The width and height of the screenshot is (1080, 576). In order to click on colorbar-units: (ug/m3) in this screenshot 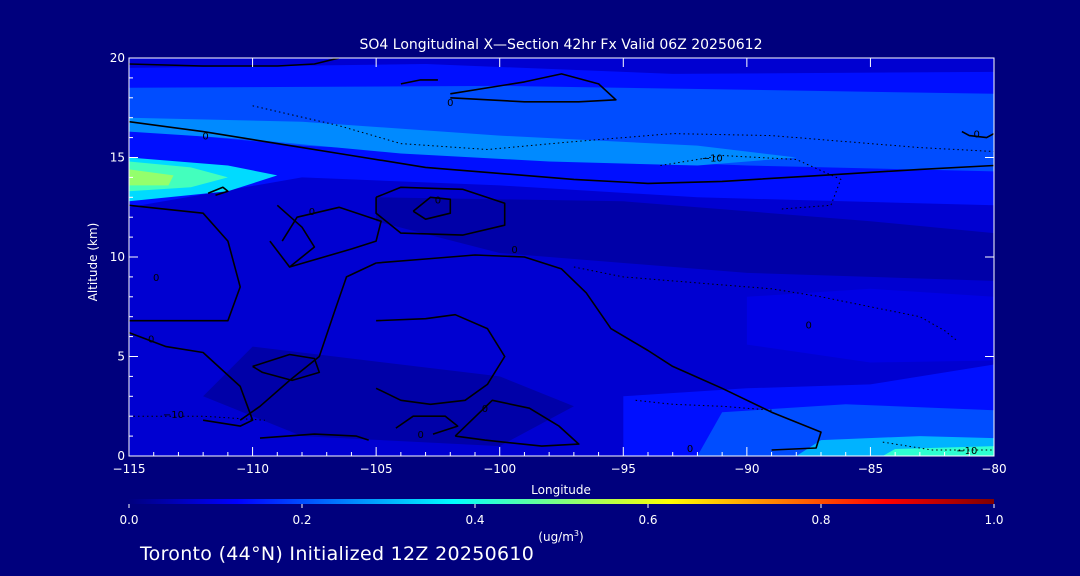, I will do `click(560, 536)`.